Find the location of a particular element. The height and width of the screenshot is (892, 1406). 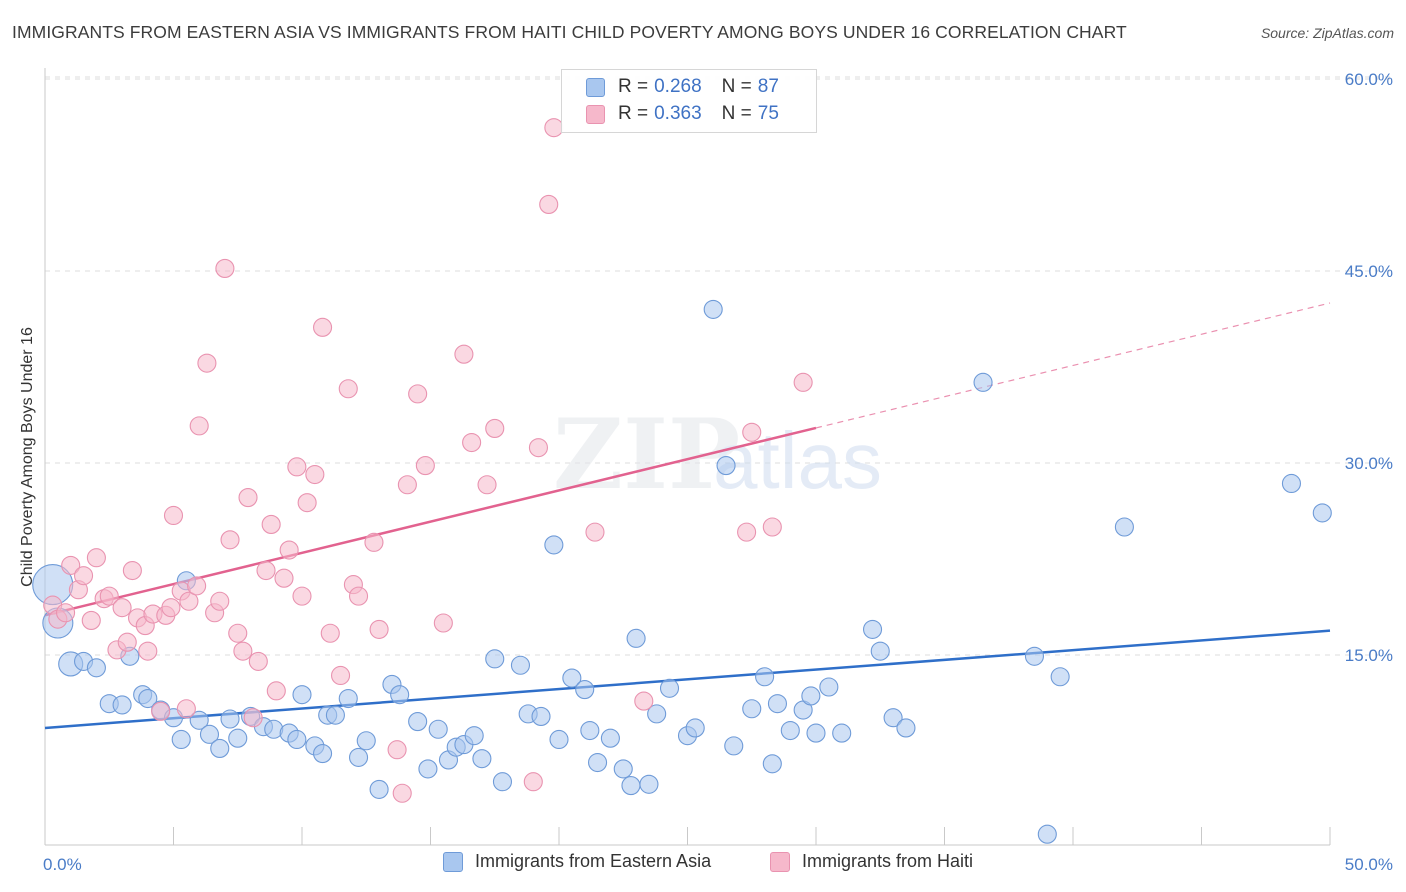

x-tick-label: 50.0% is located at coordinates (1369, 864).